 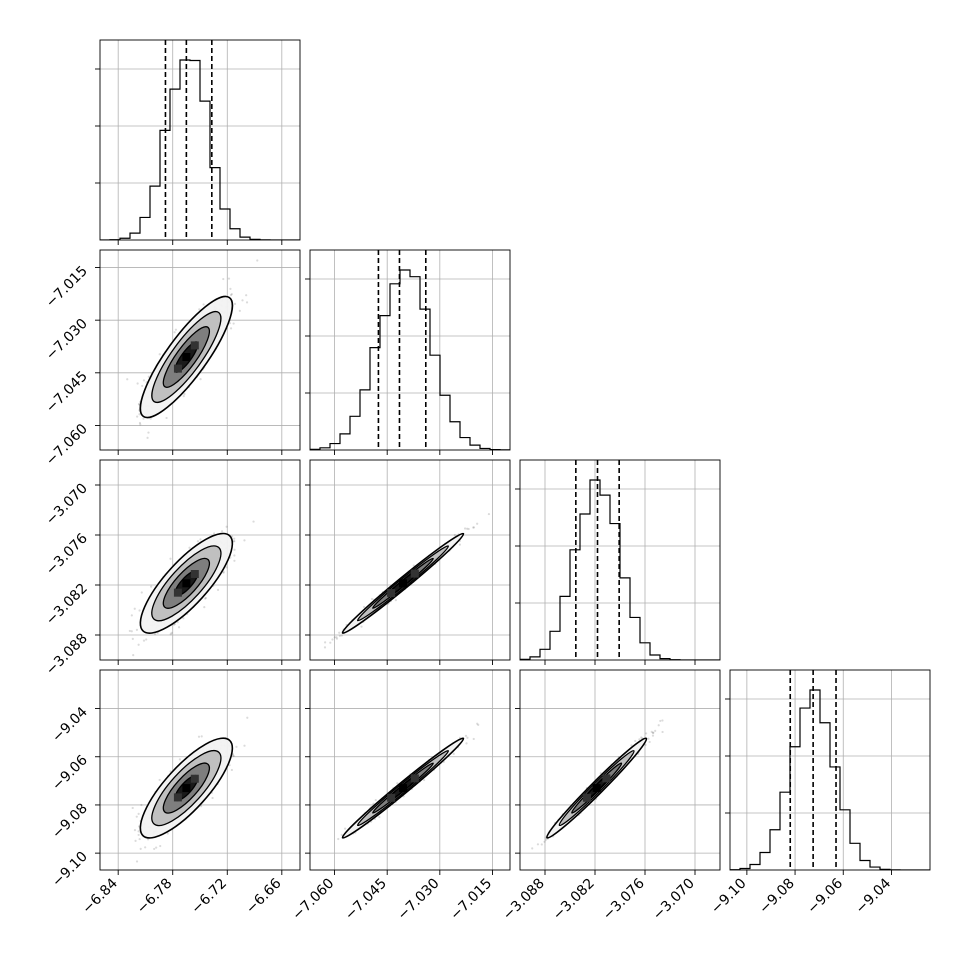 What do you see at coordinates (67, 392) in the screenshot?
I see `y-tick-label: −7.045` at bounding box center [67, 392].